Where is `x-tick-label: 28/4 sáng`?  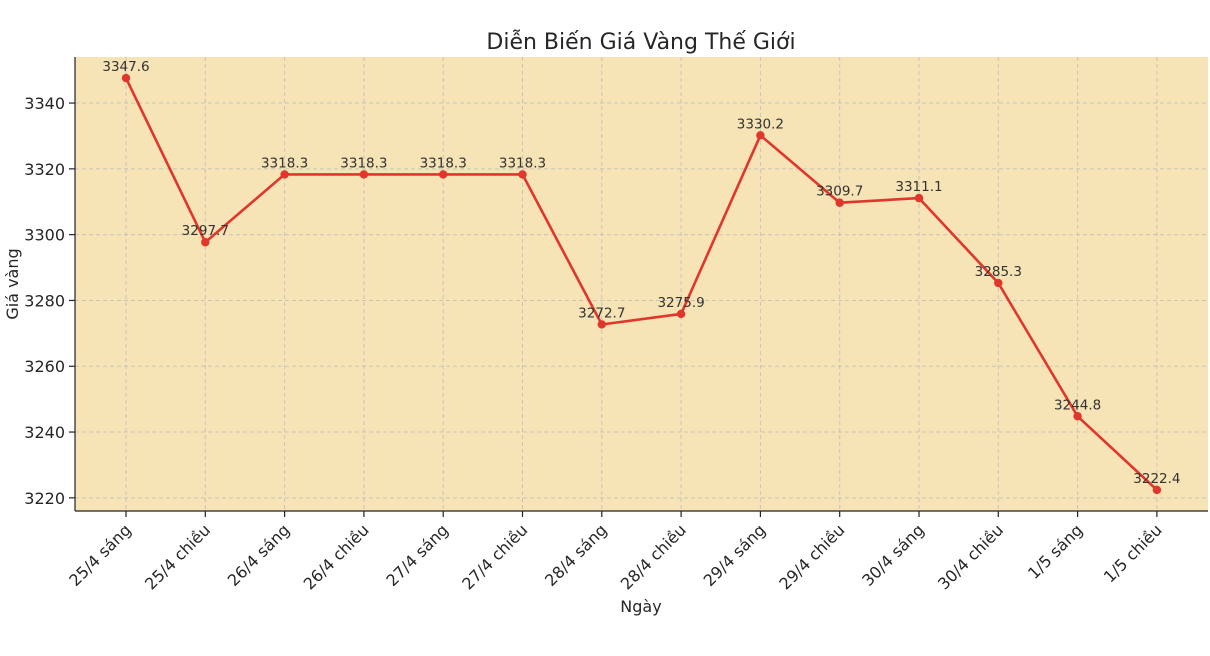
x-tick-label: 28/4 sáng is located at coordinates (576, 555).